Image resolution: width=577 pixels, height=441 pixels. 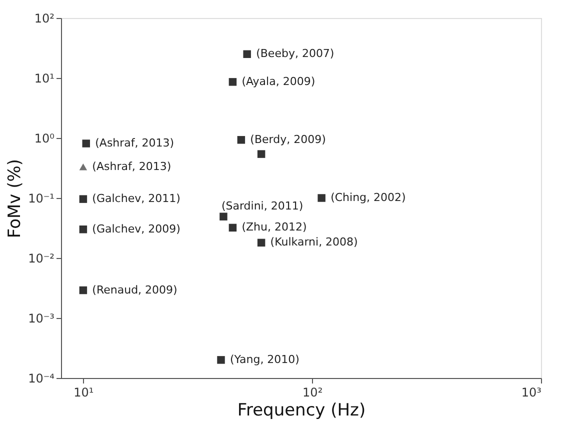 I want to click on x-tick-label: 10¹, so click(x=84, y=393).